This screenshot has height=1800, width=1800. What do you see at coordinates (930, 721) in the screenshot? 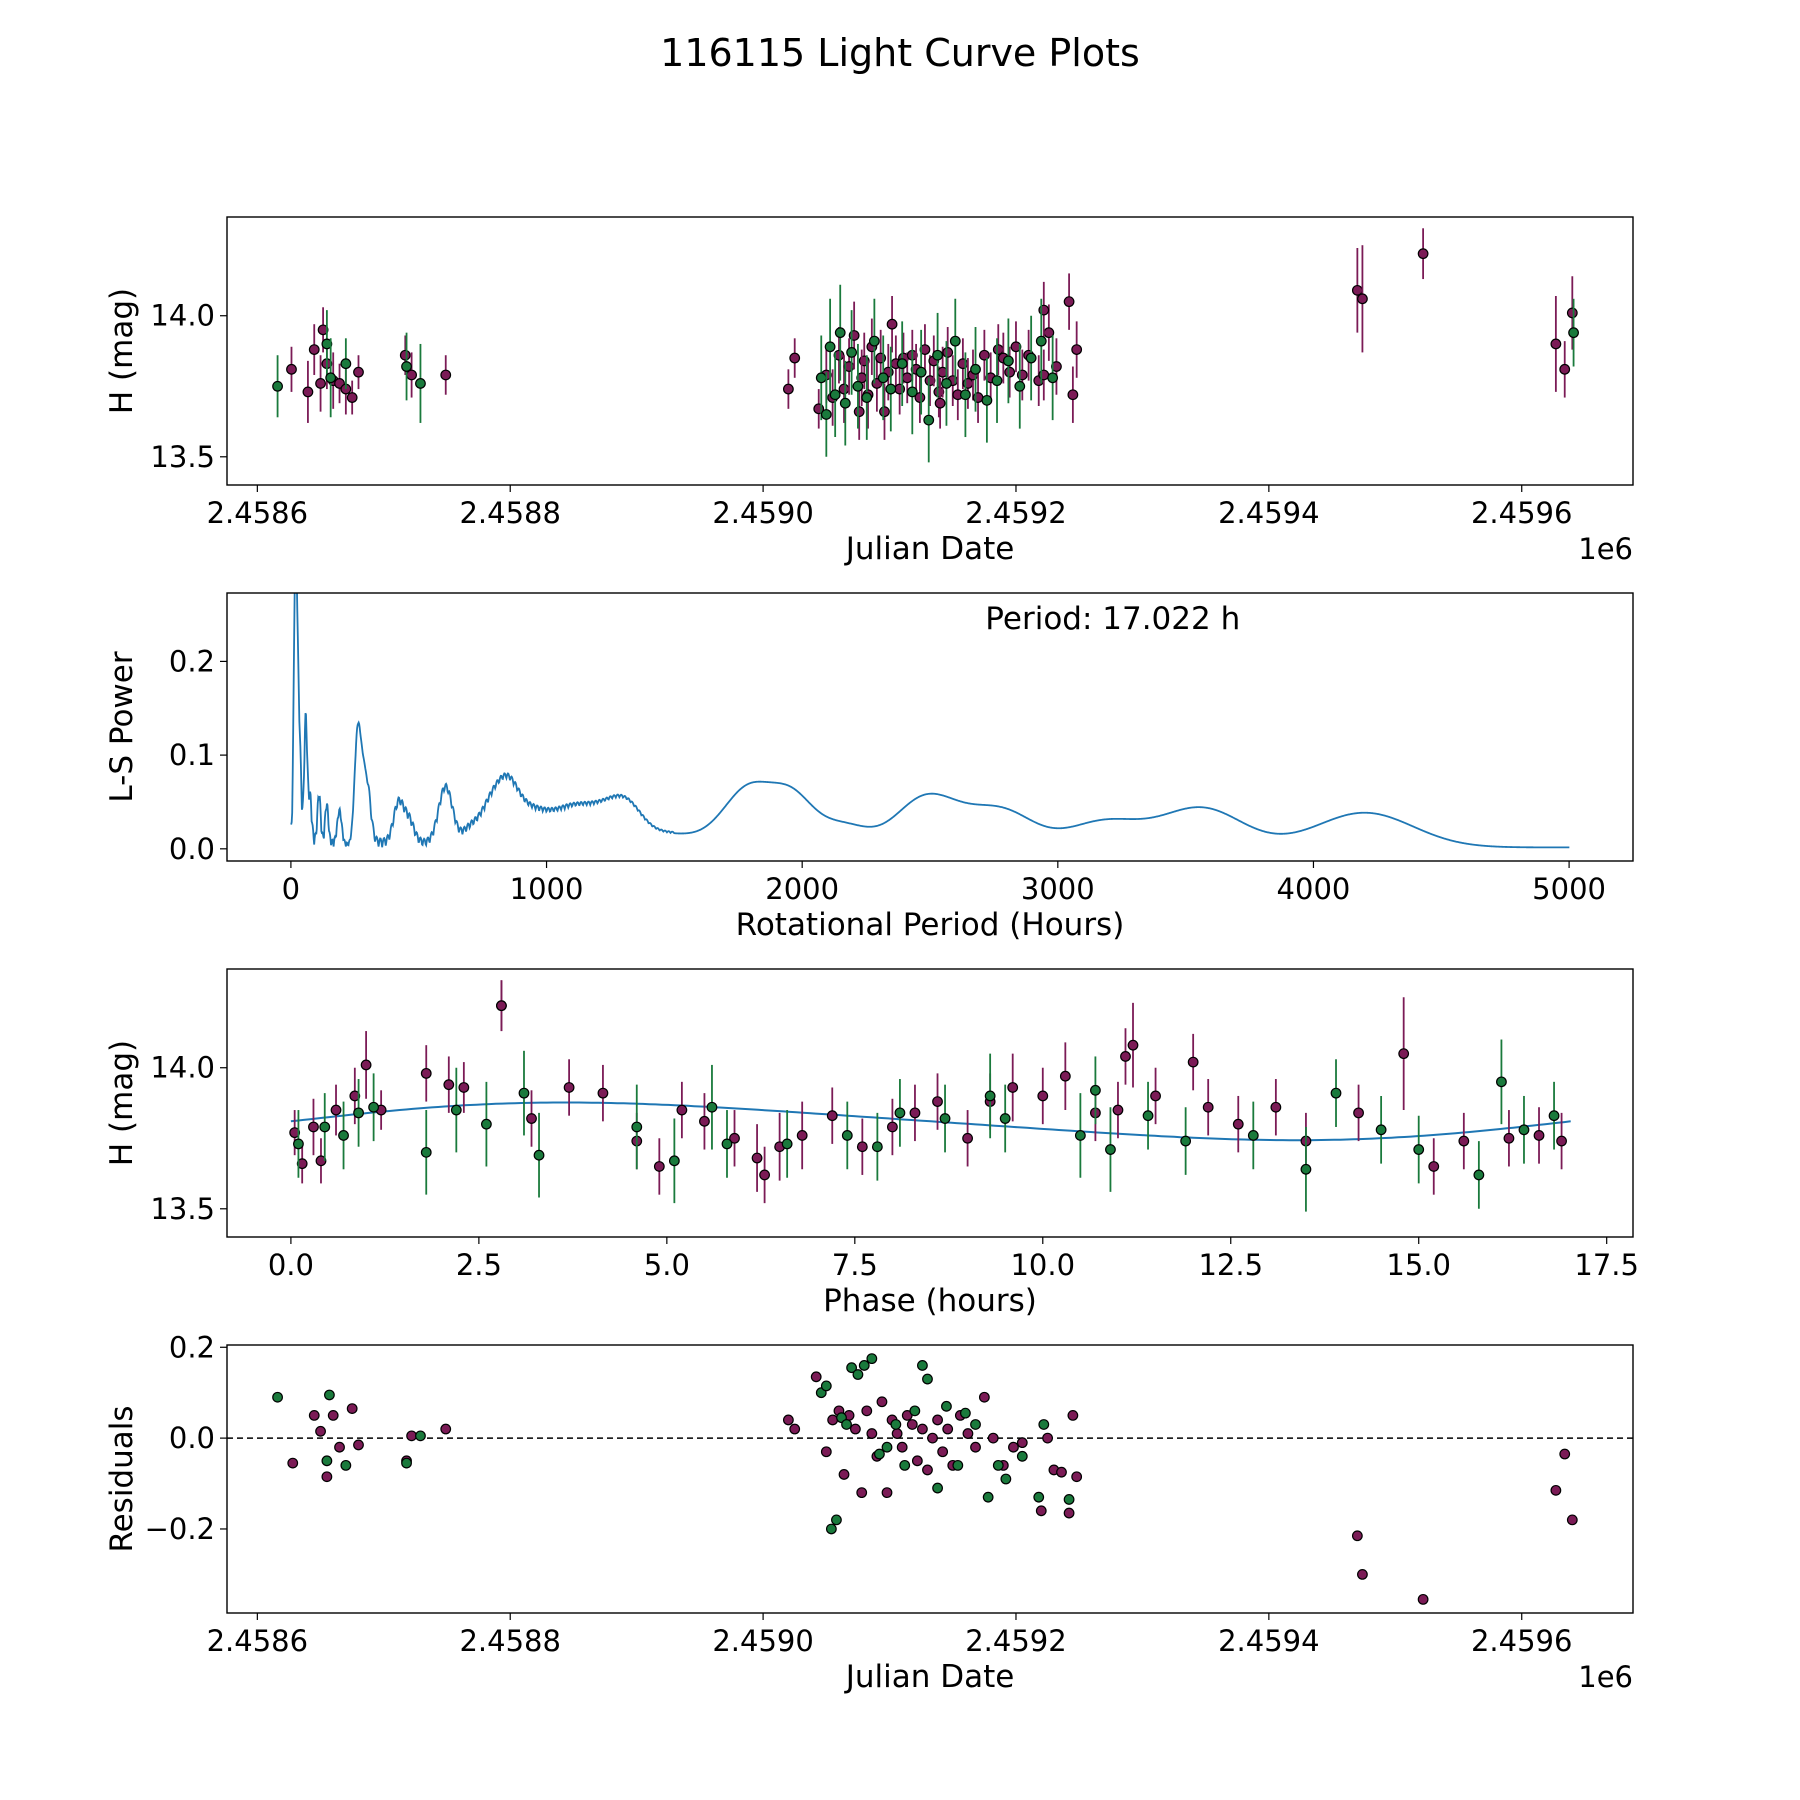
I see `plot-area-ls` at bounding box center [930, 721].